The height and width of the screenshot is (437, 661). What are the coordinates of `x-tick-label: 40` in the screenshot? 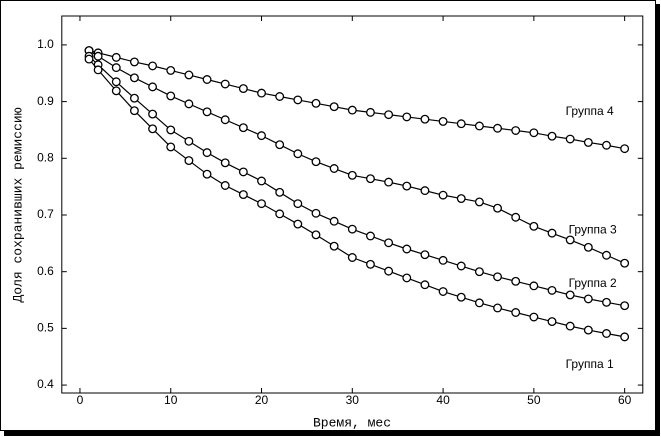 It's located at (443, 400).